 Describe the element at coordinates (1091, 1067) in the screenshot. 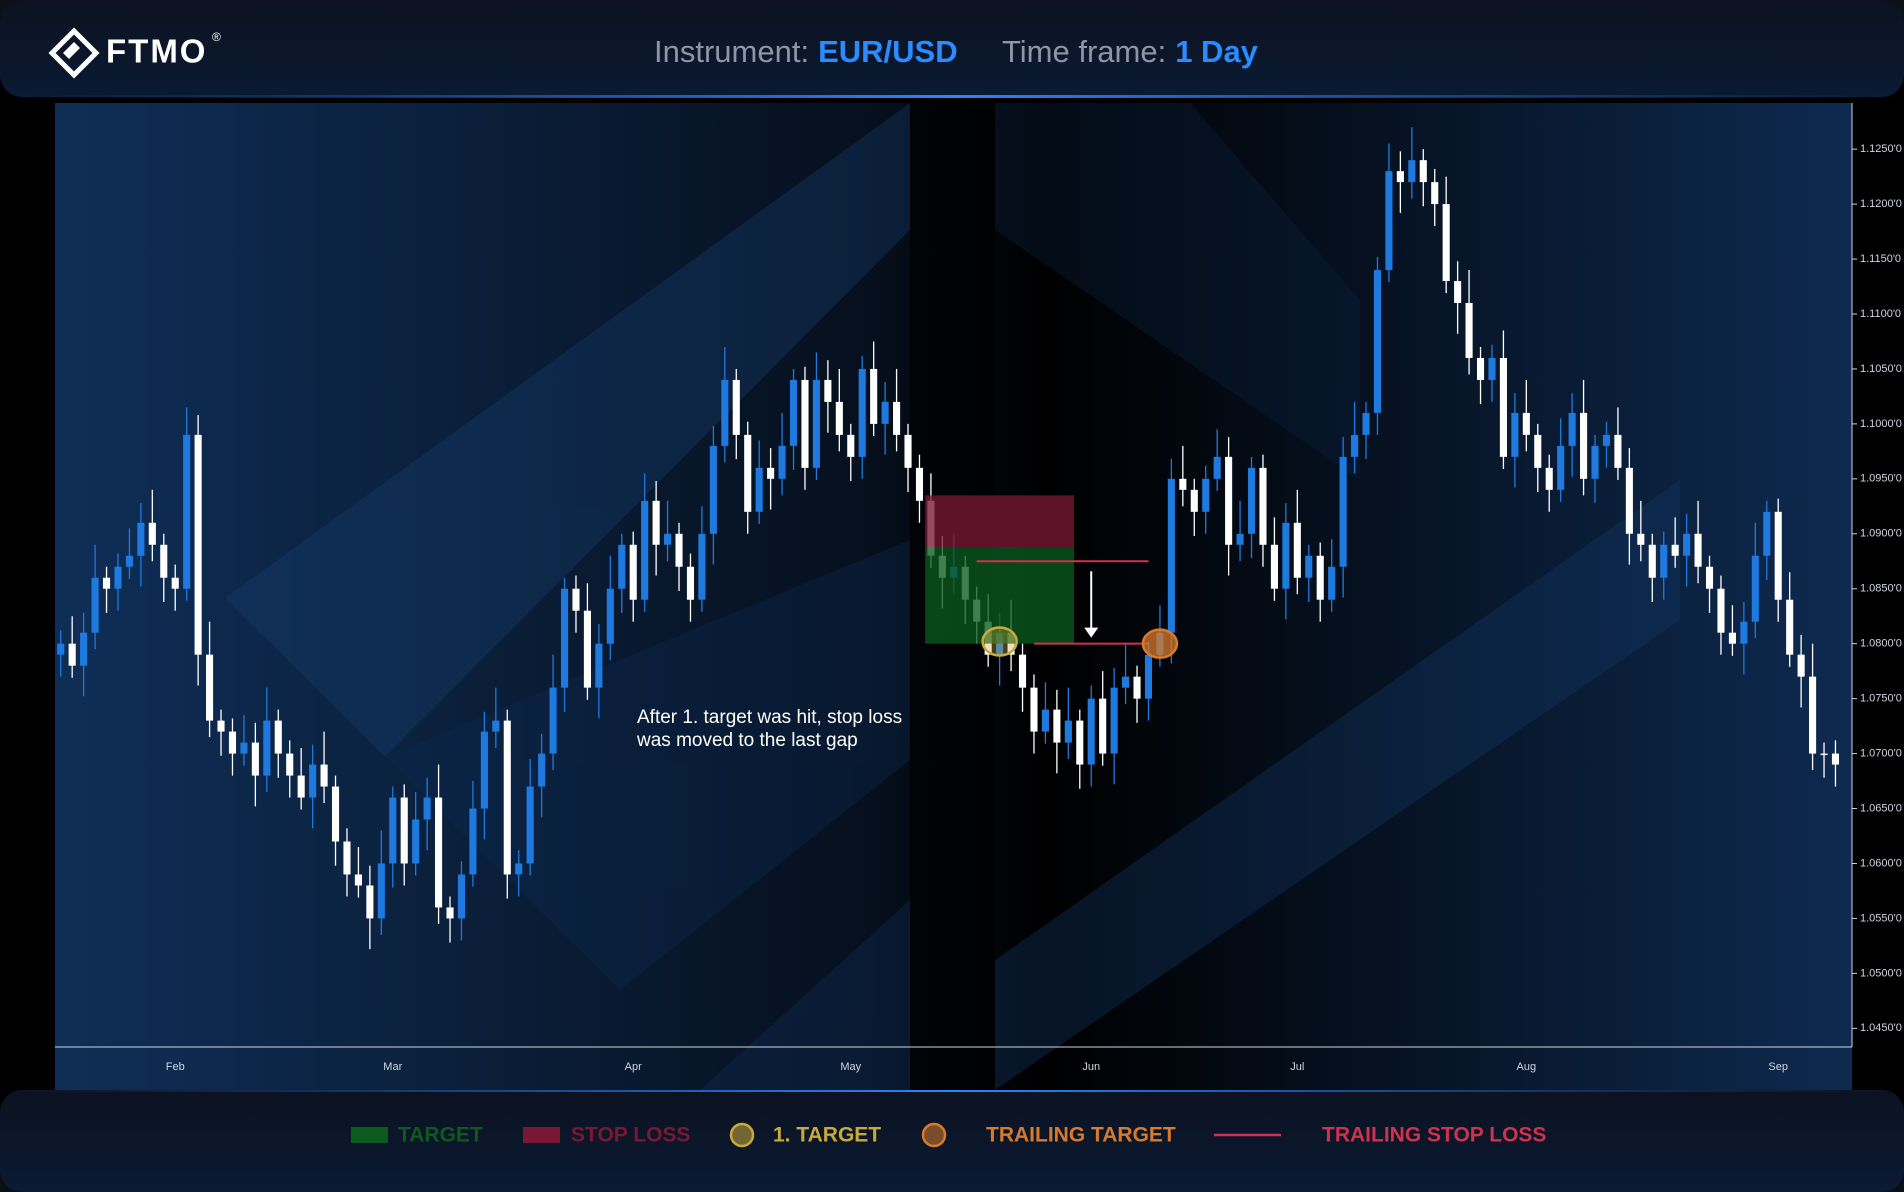

I see `x-tick-label: Jun` at that location.